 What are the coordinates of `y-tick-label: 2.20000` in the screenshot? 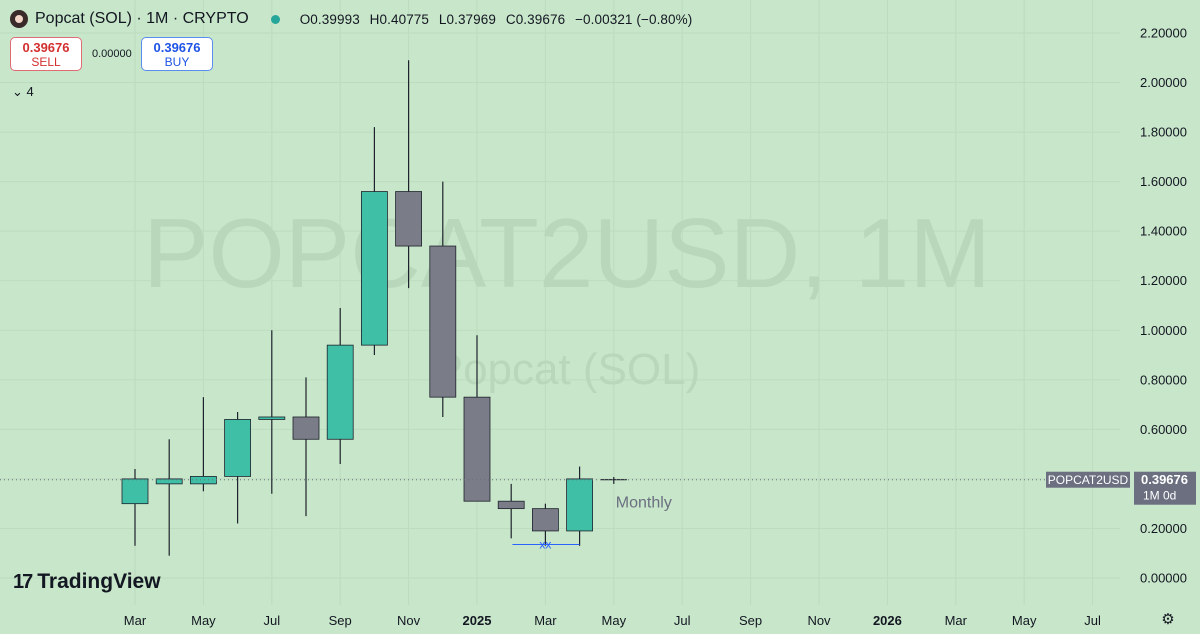 It's located at (1163, 33).